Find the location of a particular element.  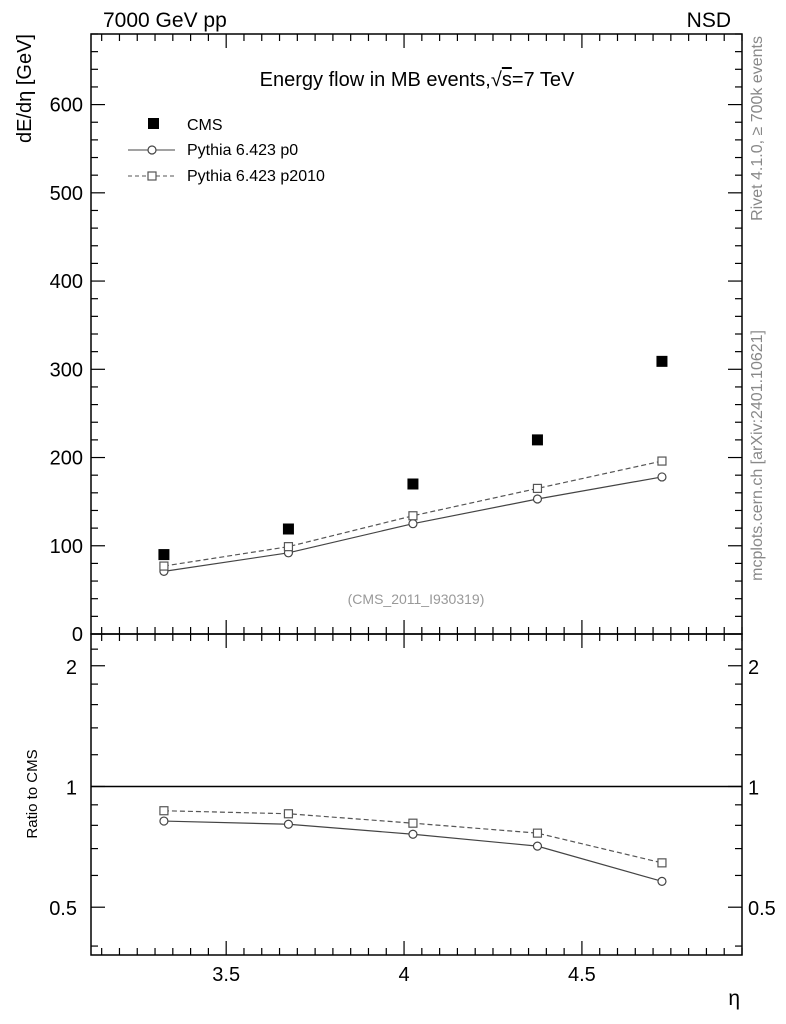

ratio-y-tick-label: 0.5 is located at coordinates (63, 909).